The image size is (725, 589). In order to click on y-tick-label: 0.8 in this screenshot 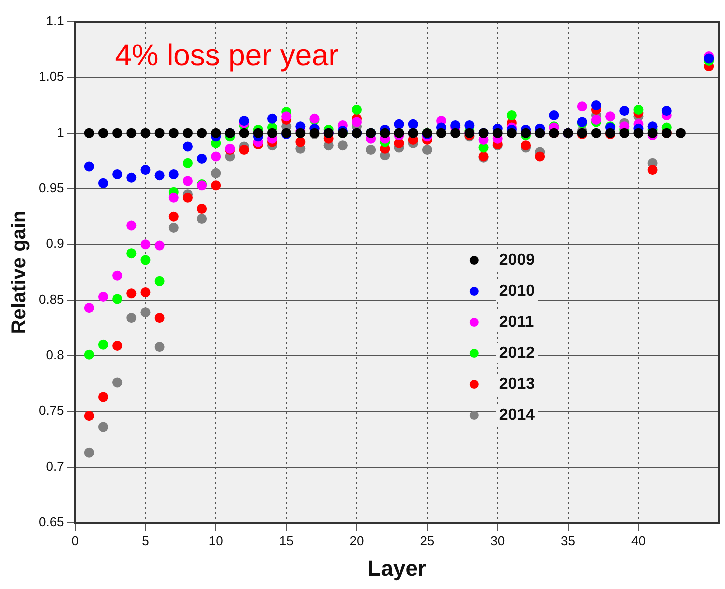, I will do `click(55, 355)`.